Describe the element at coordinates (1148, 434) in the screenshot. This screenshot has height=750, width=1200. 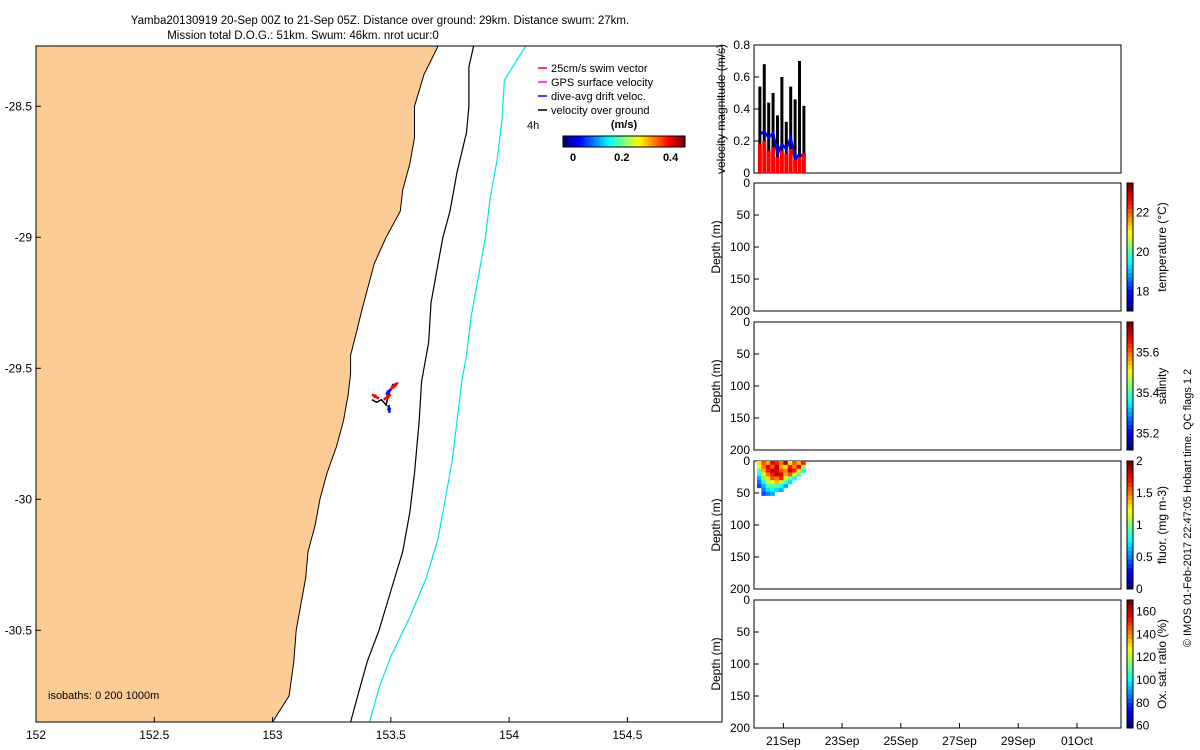
I see `salinity-colorbar-tick-label: 35.2` at that location.